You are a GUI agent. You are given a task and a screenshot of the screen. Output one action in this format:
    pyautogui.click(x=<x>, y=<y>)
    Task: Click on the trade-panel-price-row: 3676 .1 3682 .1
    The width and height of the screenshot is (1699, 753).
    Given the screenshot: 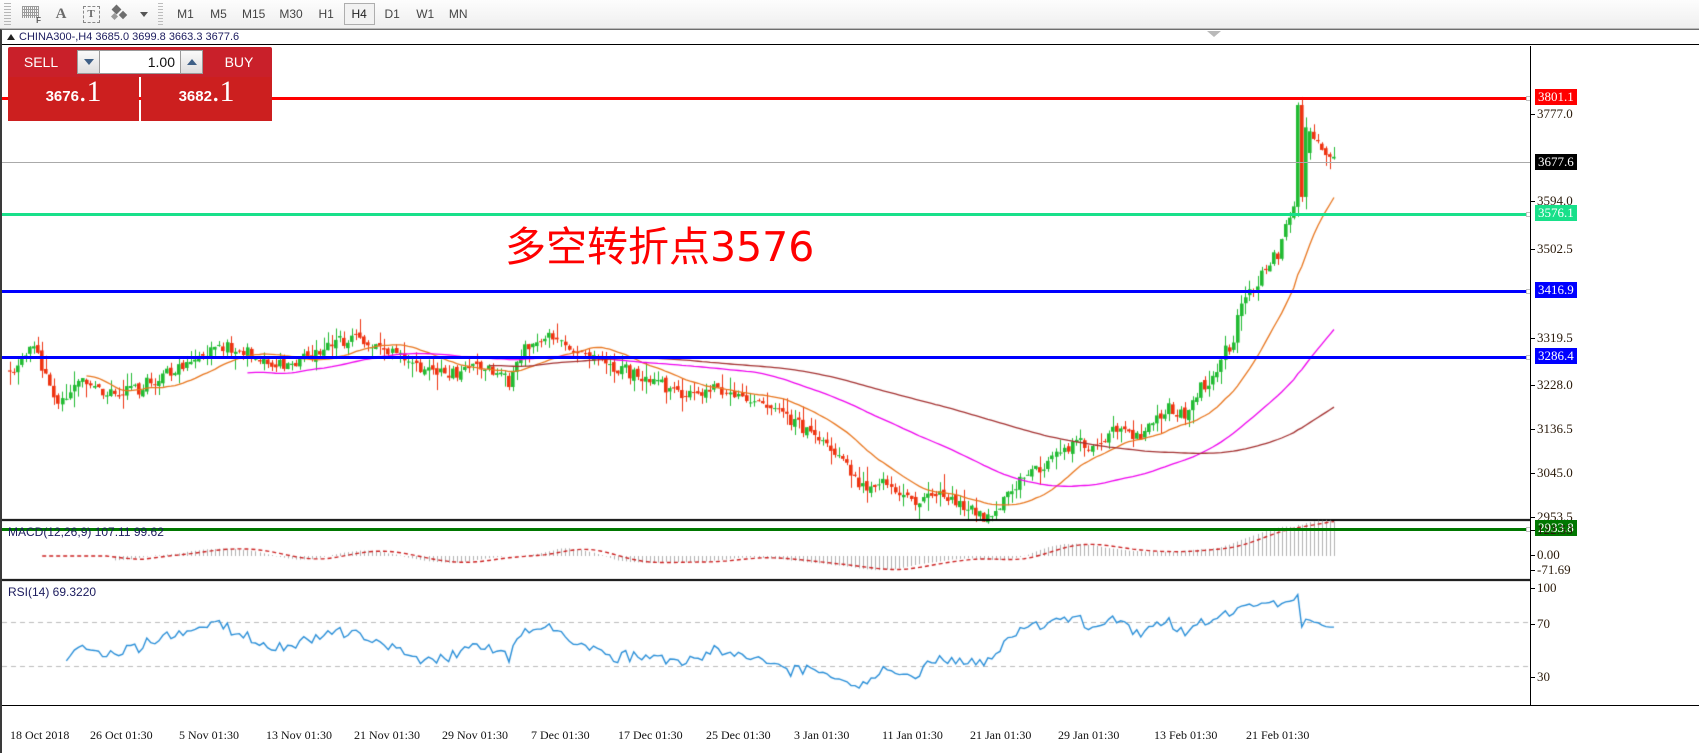 What is the action you would take?
    pyautogui.click(x=140, y=99)
    